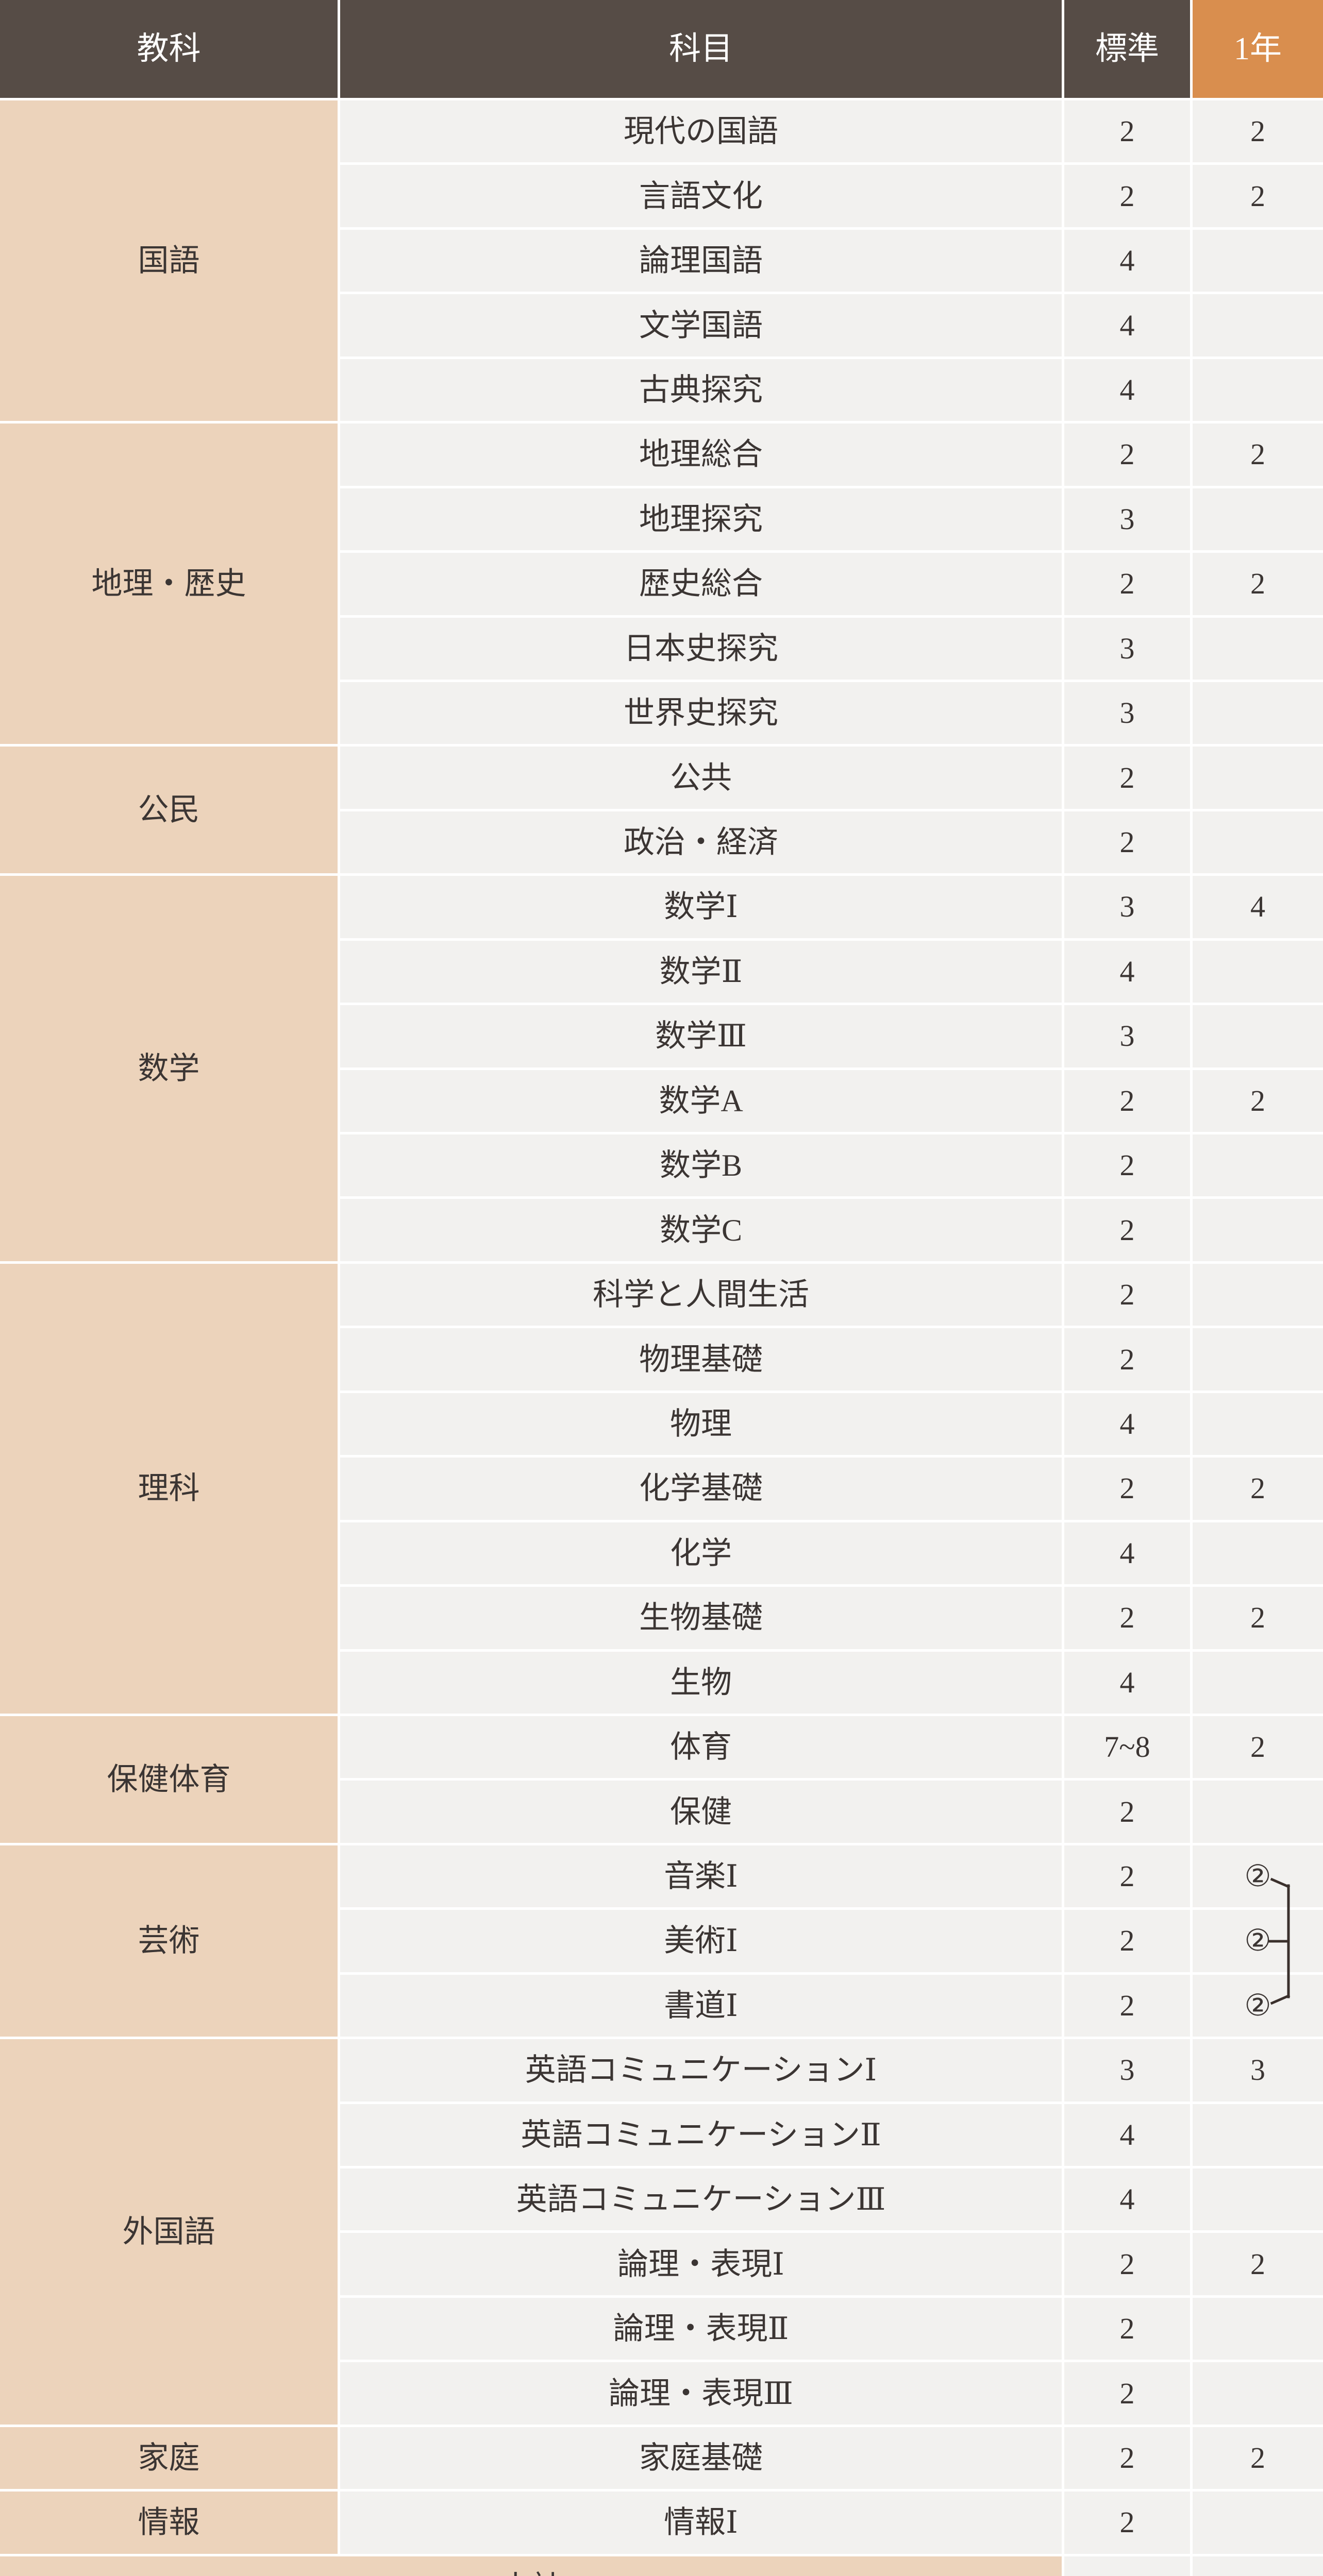 The width and height of the screenshot is (1323, 2576). I want to click on subject-cell: 論理・表現Ⅰ, so click(701, 2264).